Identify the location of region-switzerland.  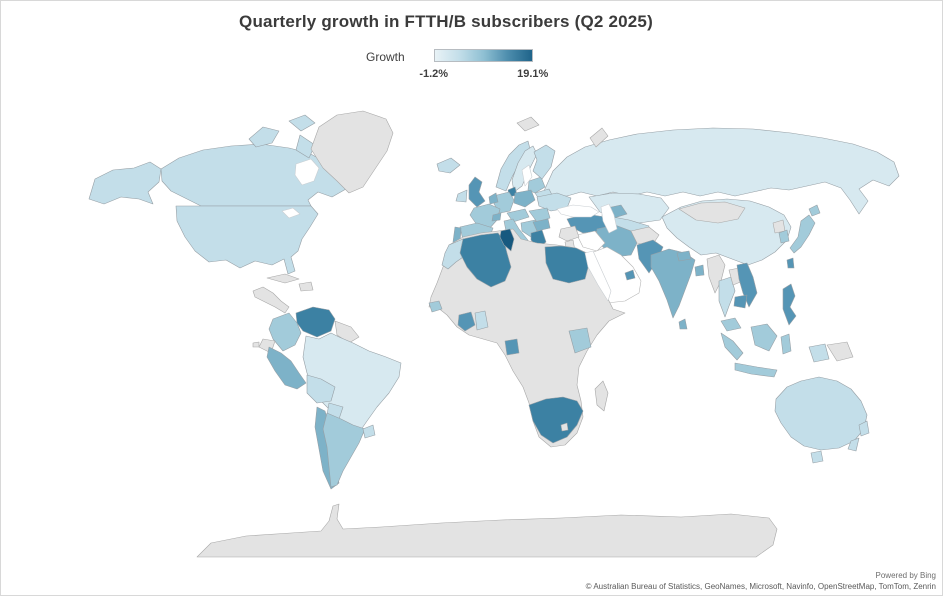
(496, 217).